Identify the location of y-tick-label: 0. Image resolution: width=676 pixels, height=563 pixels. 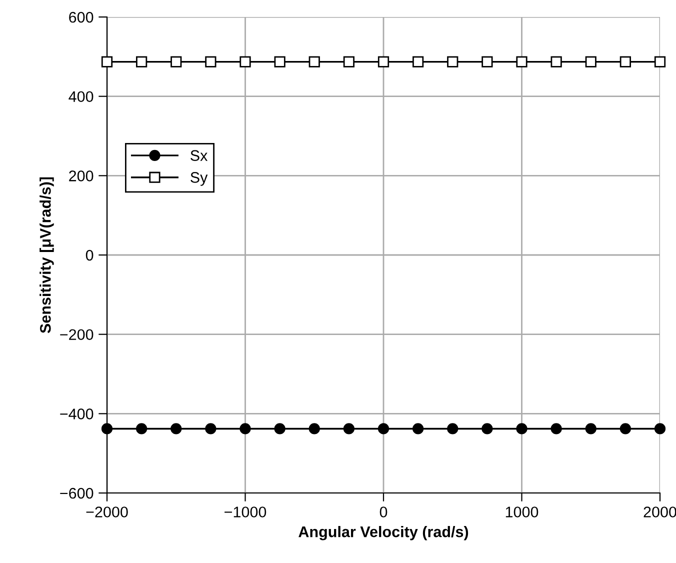
(90, 255).